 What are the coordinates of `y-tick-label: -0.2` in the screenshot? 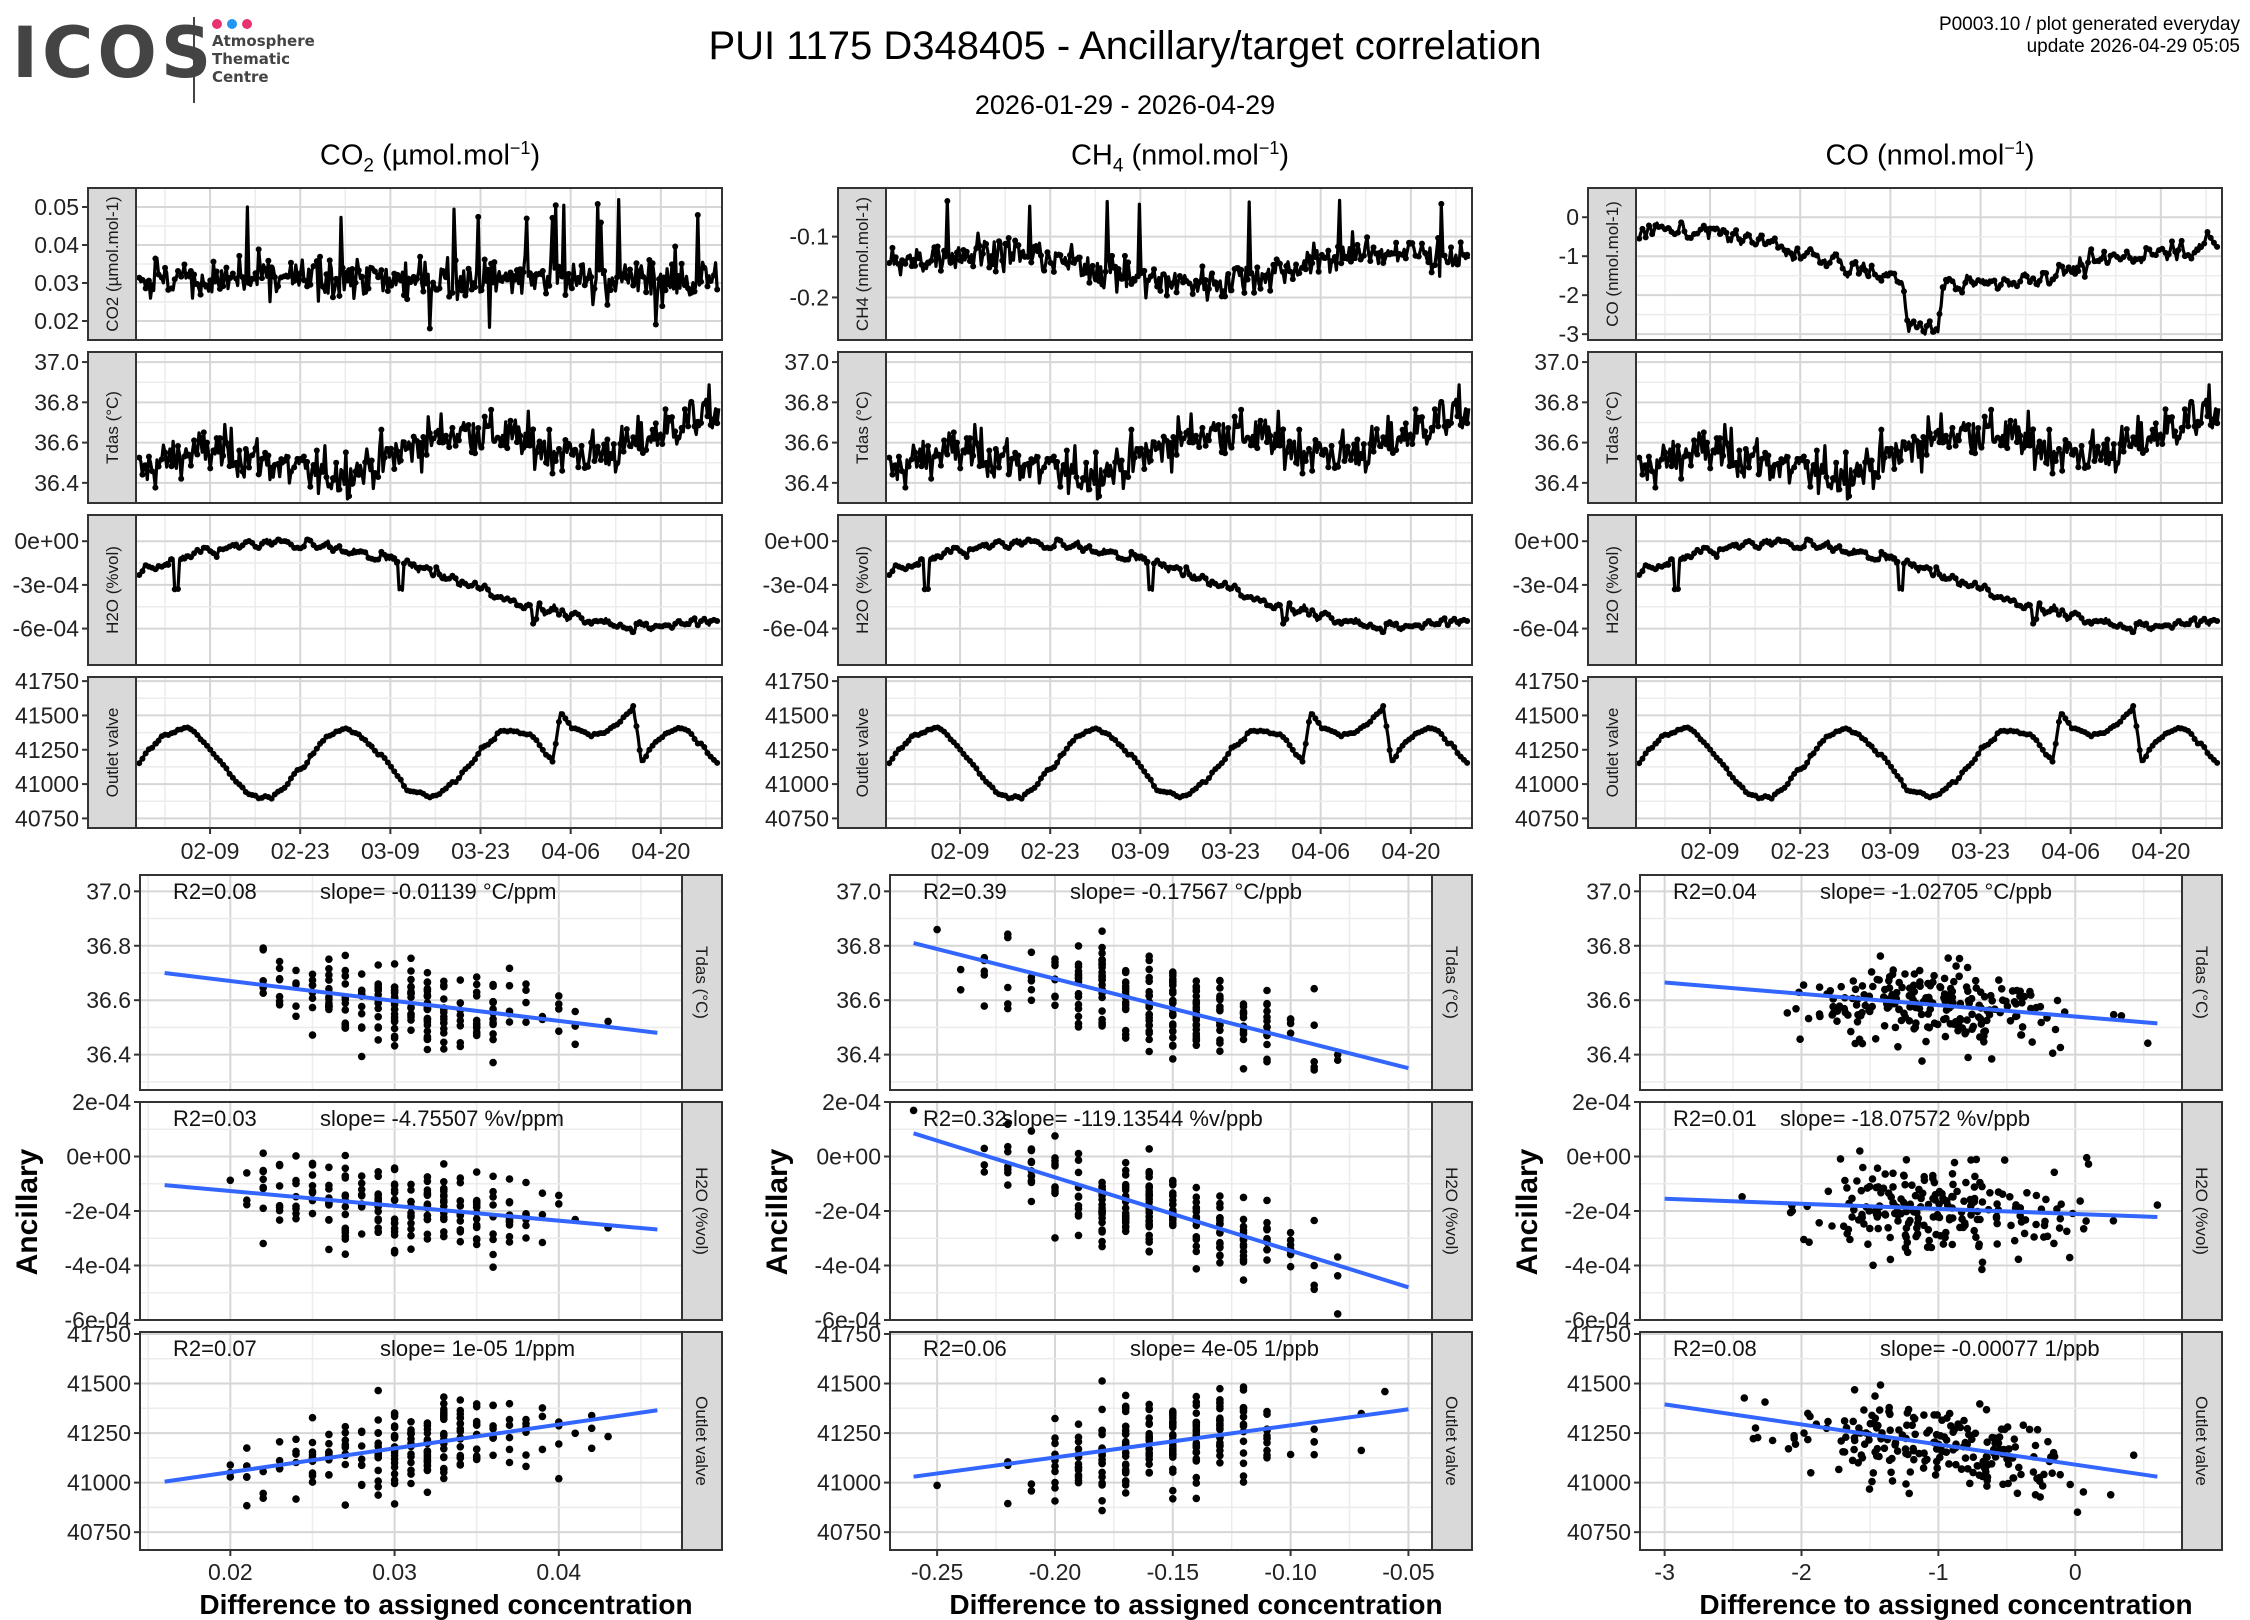 It's located at (809, 297).